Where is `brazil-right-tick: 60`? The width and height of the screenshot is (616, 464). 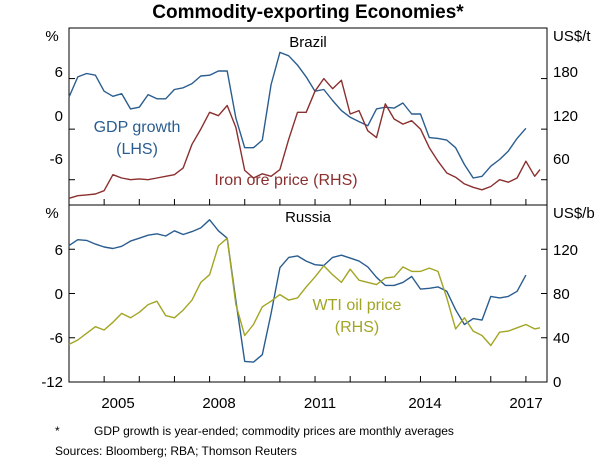
brazil-right-tick: 60 is located at coordinates (561, 159).